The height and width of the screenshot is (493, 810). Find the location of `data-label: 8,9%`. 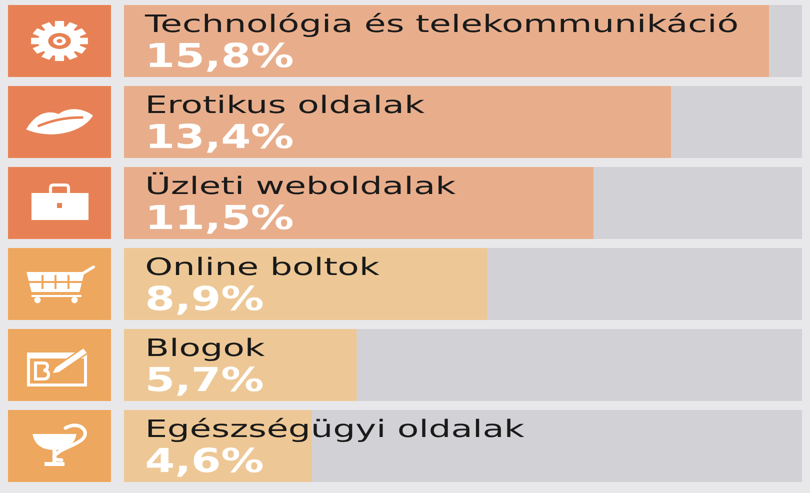

data-label: 8,9% is located at coordinates (204, 299).